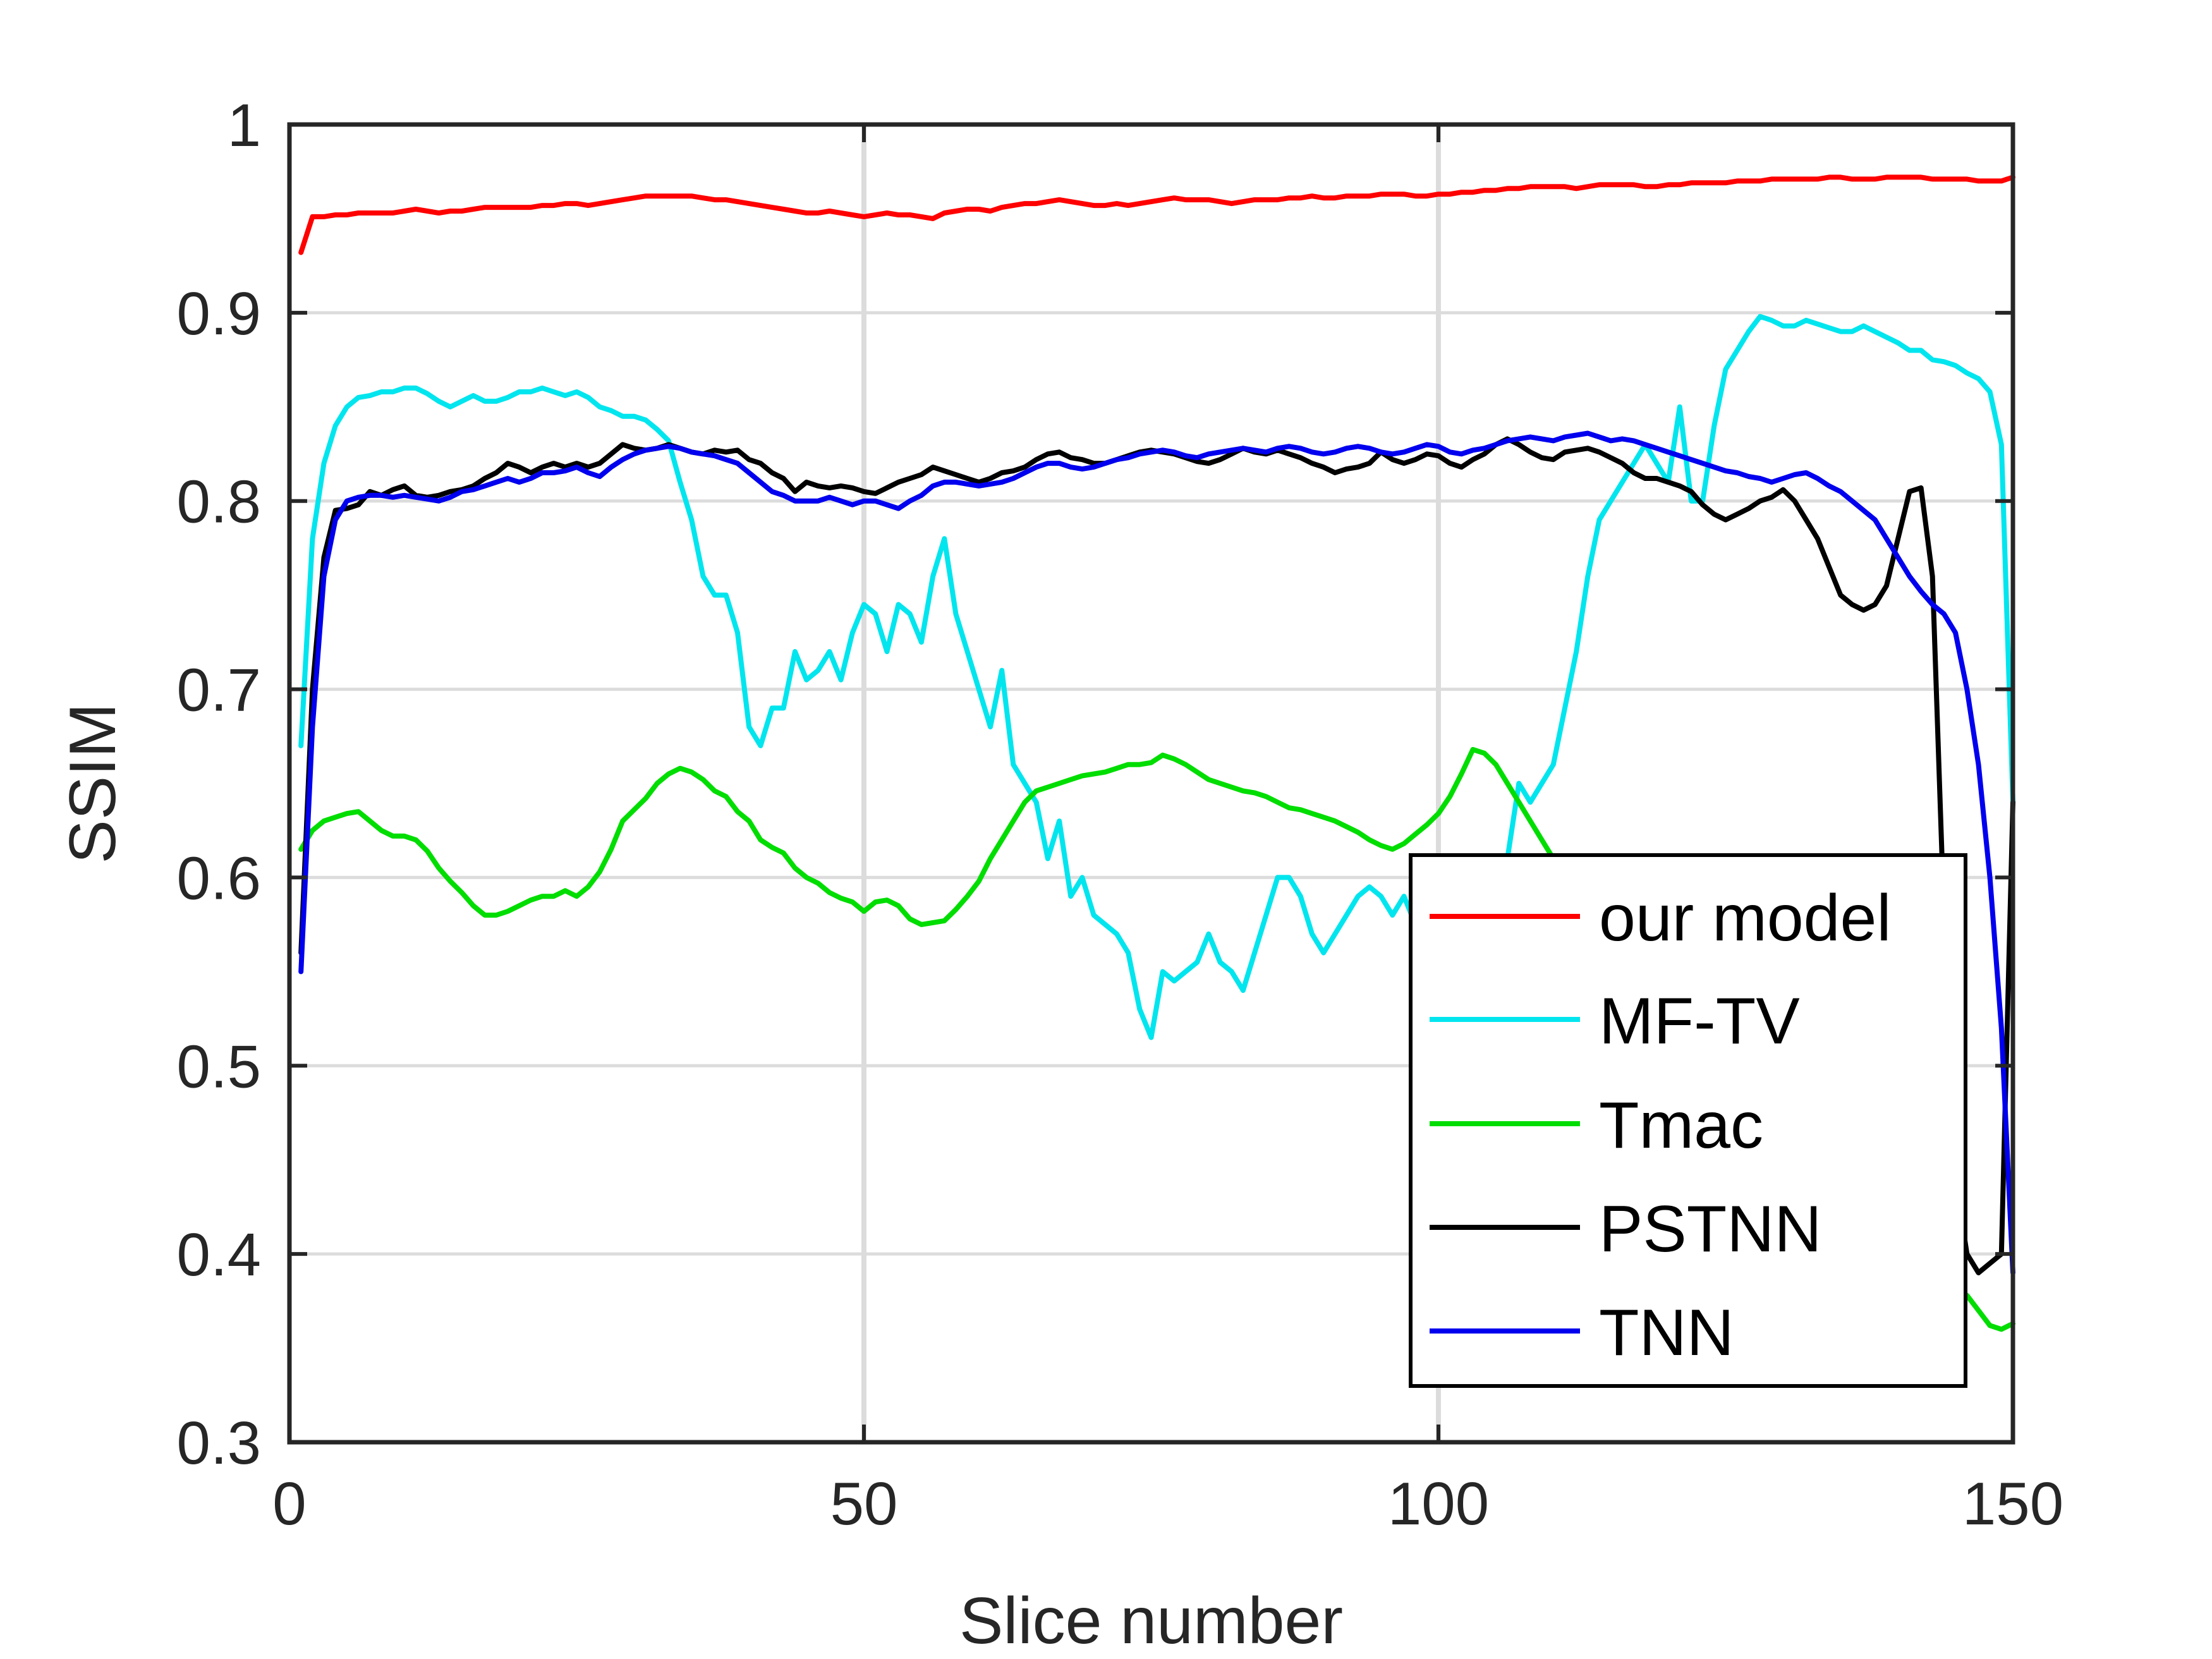 The image size is (2212, 1659). I want to click on legend-entries: our model MF-TV Tmac PSTNN TNN, so click(1660, 1126).